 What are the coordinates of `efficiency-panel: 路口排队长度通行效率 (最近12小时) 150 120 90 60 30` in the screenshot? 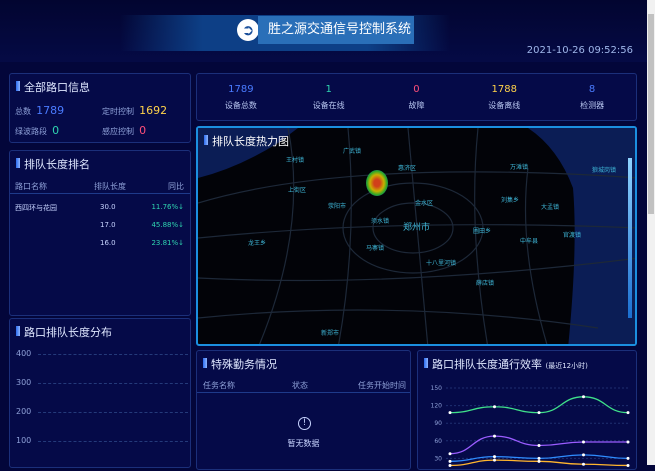 It's located at (527, 410).